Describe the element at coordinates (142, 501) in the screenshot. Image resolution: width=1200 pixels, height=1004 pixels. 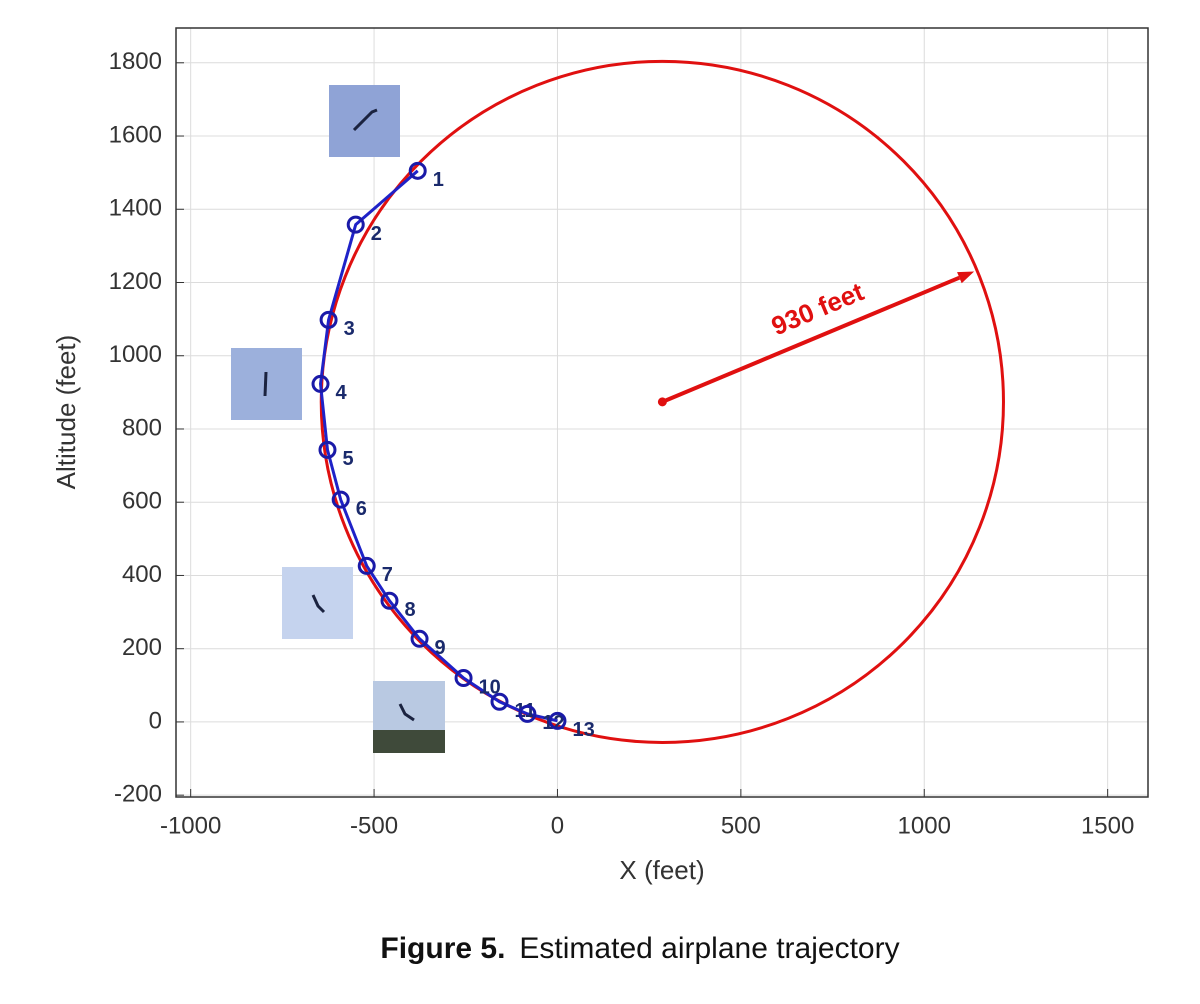
I see `y-tick-label: 600` at that location.